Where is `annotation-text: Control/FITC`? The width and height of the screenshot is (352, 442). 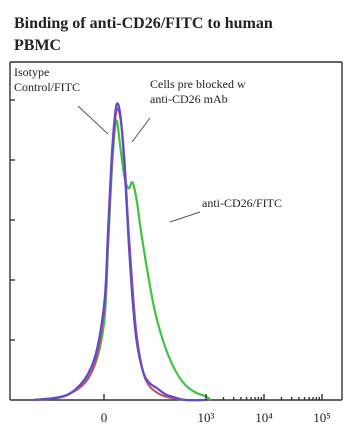 annotation-text: Control/FITC is located at coordinates (47, 87).